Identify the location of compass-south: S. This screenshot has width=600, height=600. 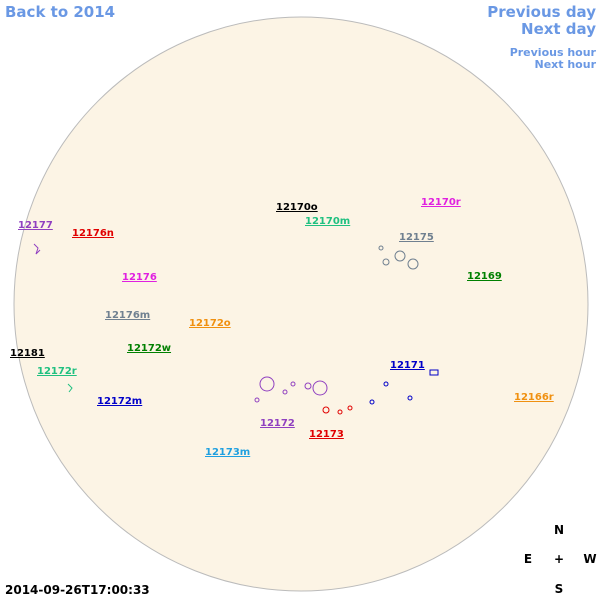
(559, 589).